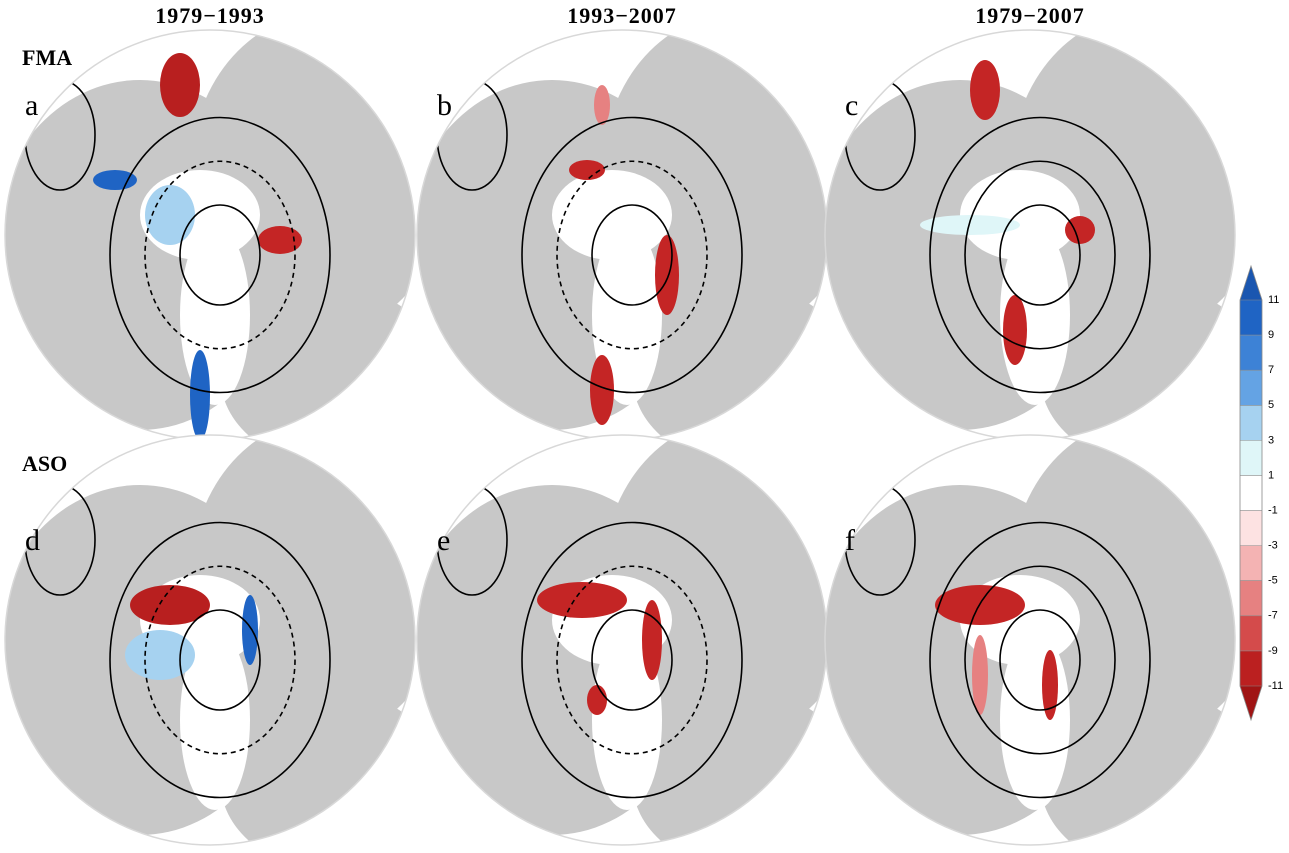 The image size is (1289, 853). Describe the element at coordinates (32, 540) in the screenshot. I see `panel-letter: d` at that location.